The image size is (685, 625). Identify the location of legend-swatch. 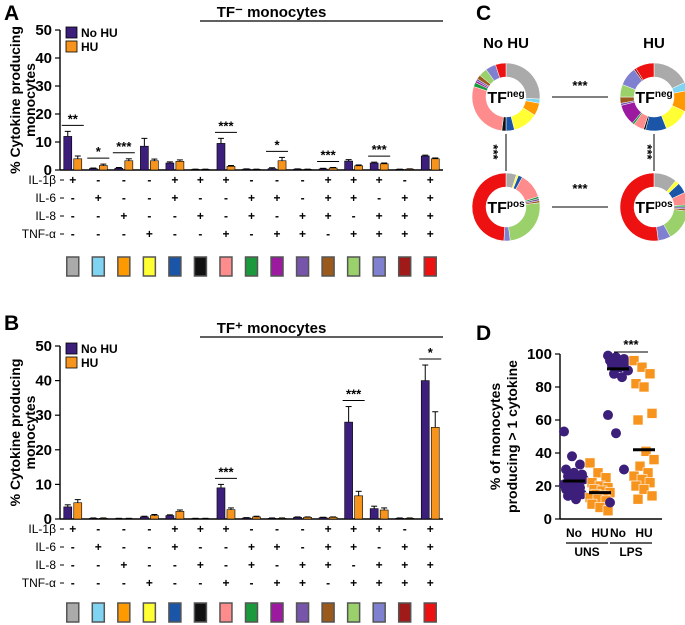
(71, 32).